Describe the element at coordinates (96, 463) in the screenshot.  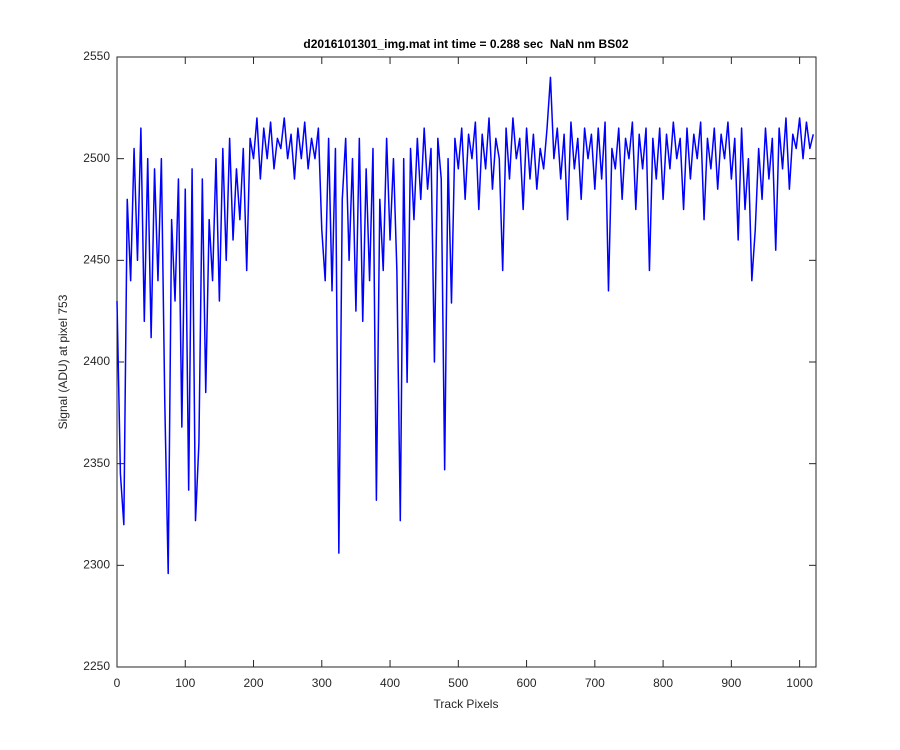
I see `y-tick-label: 2350` at that location.